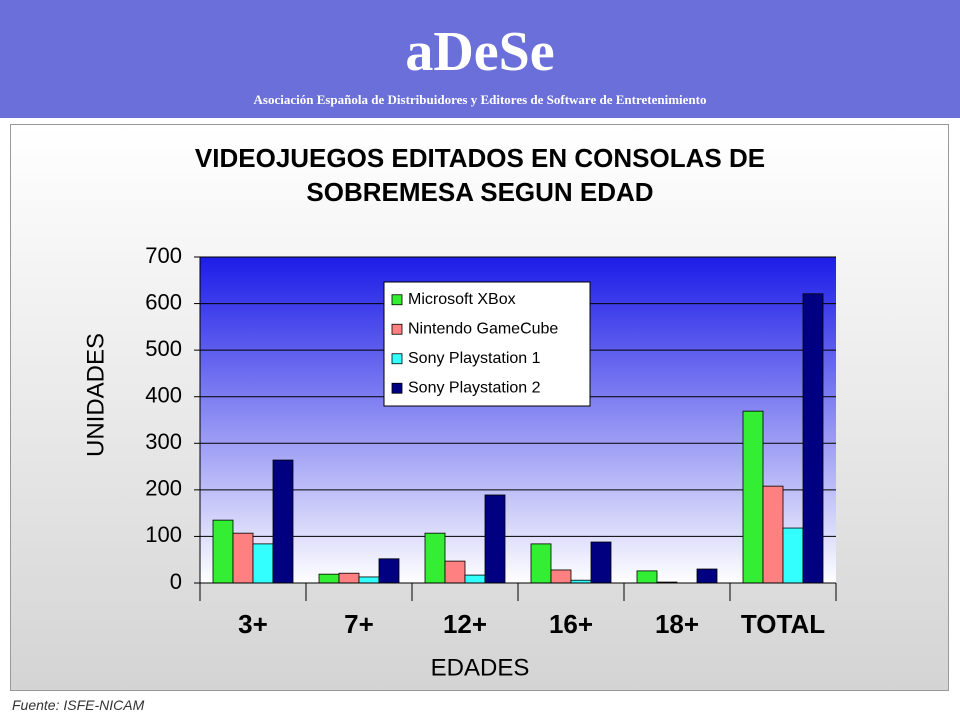 Image resolution: width=960 pixels, height=720 pixels. Describe the element at coordinates (176, 581) in the screenshot. I see `y-tick-label: 0` at that location.